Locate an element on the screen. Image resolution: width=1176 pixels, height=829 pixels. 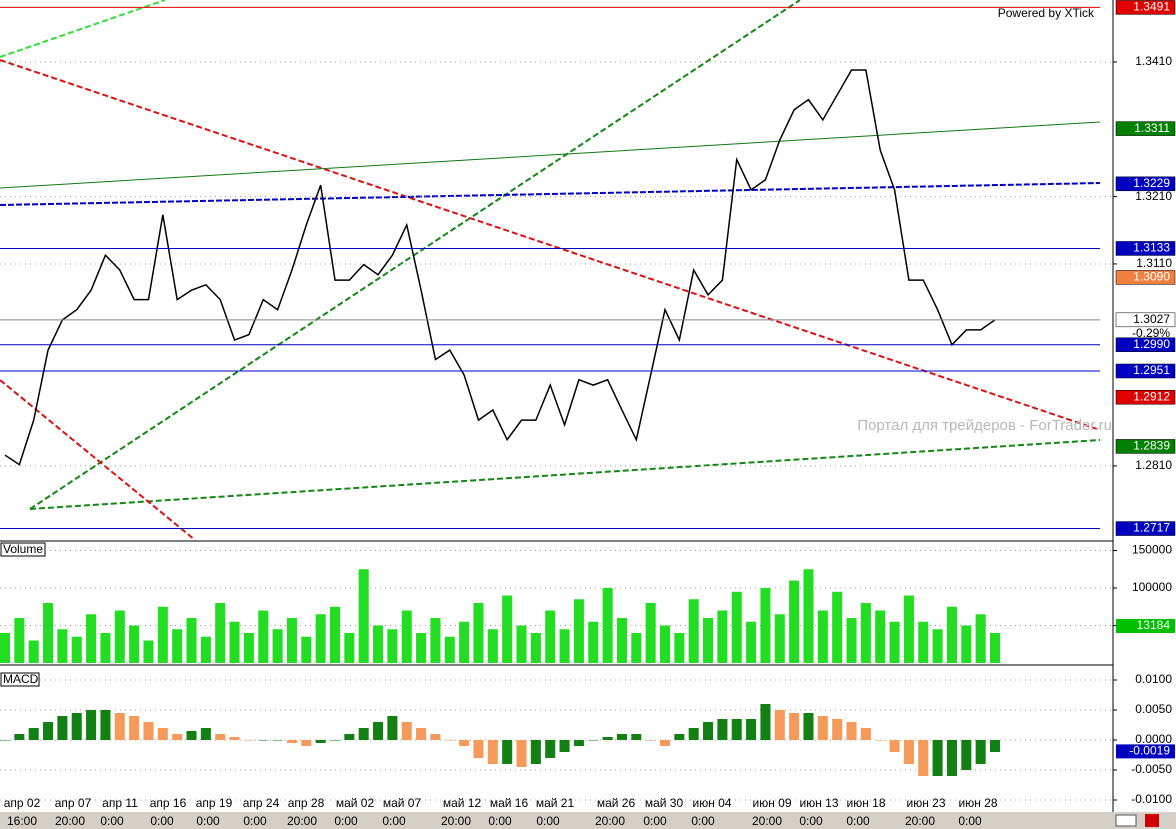
y-tick-label: 150000 is located at coordinates (1152, 550).